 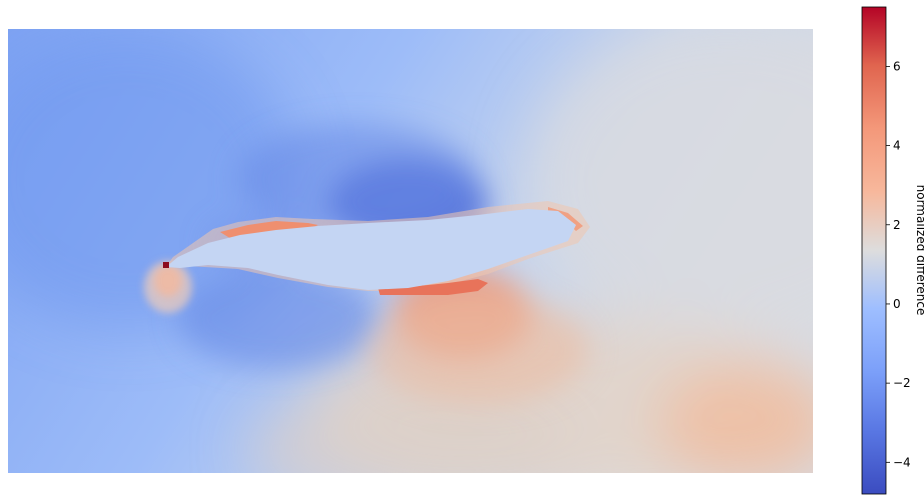 What do you see at coordinates (897, 304) in the screenshot?
I see `colorbar-tick-label: 0` at bounding box center [897, 304].